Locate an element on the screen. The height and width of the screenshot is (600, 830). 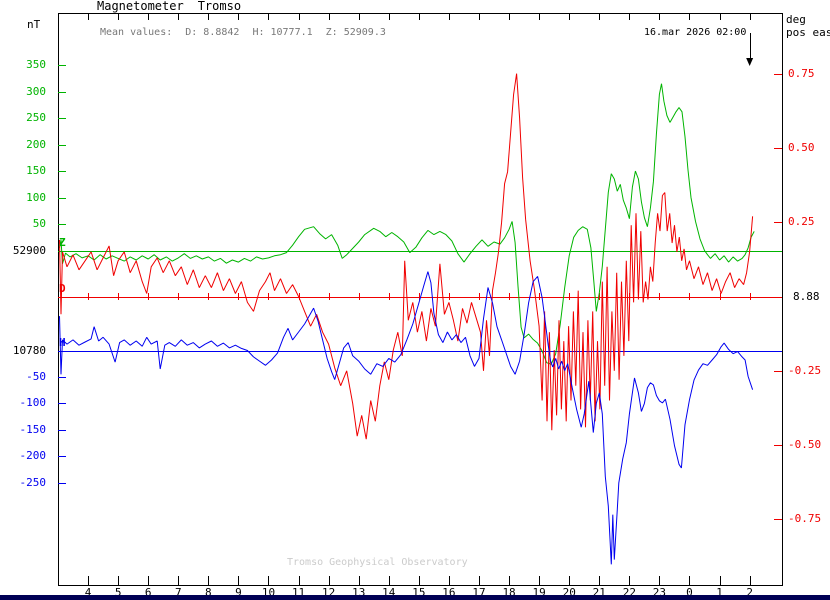
series-letter-H: H is located at coordinates (62, 342).